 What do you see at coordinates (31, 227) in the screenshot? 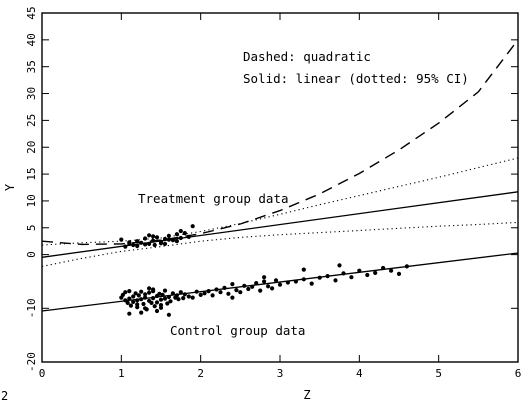
I see `y-tick-label: 5` at bounding box center [31, 227].